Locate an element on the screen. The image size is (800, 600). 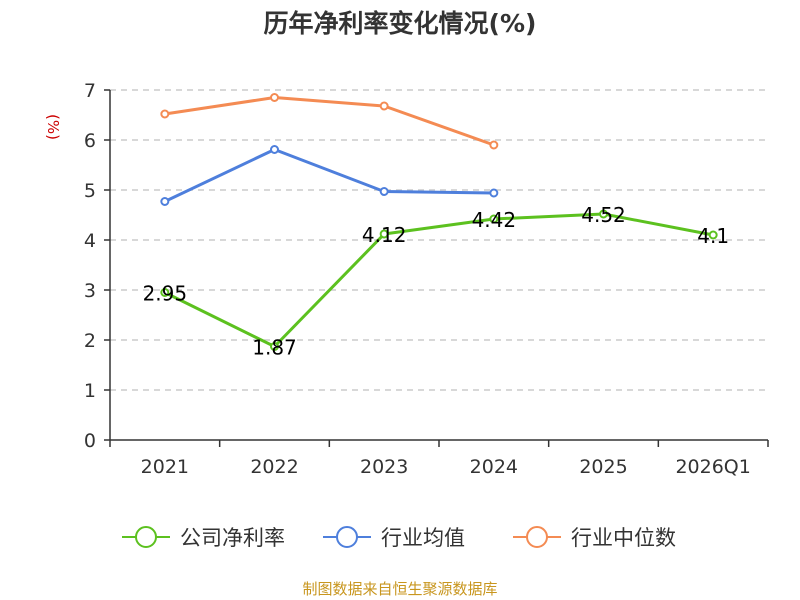
legend-marker-行业中位数 is located at coordinates (537, 537).